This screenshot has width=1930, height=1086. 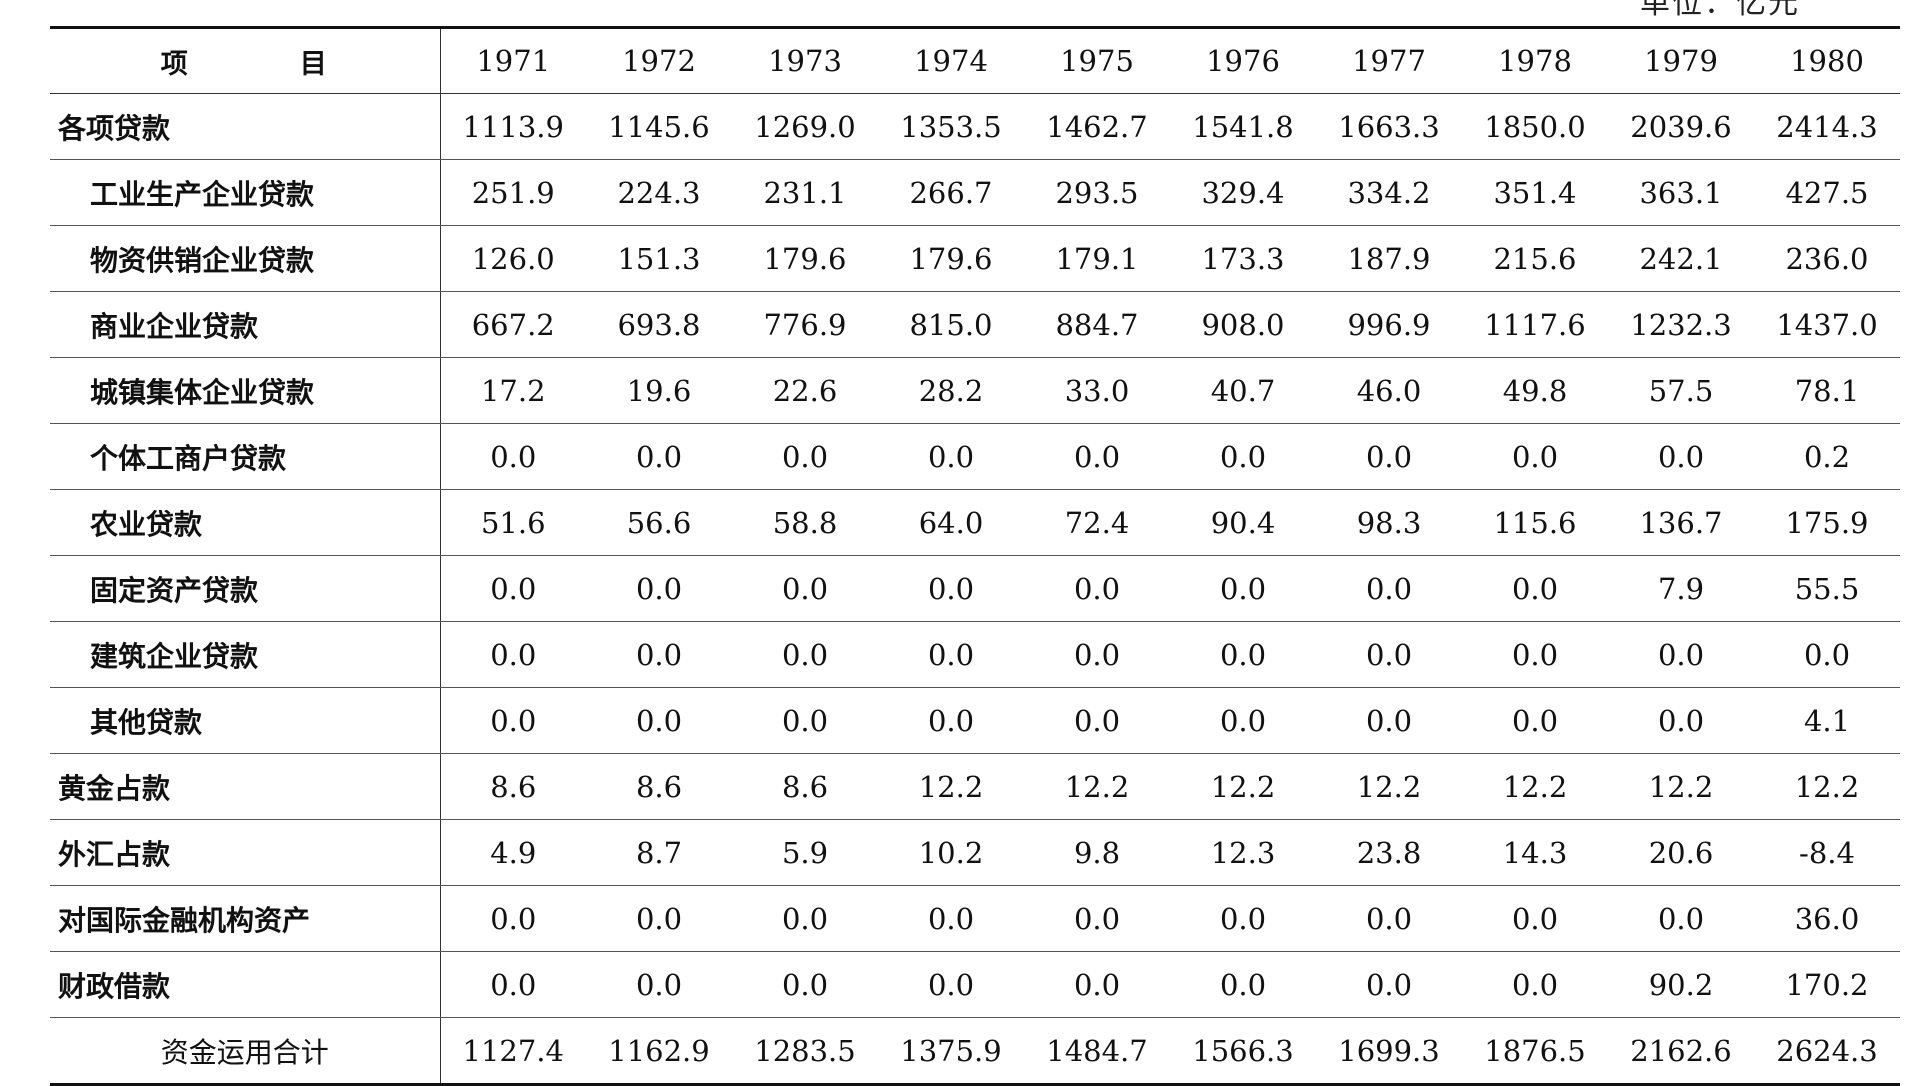 What do you see at coordinates (245, 60) in the screenshot?
I see `item-column-header: 项目` at bounding box center [245, 60].